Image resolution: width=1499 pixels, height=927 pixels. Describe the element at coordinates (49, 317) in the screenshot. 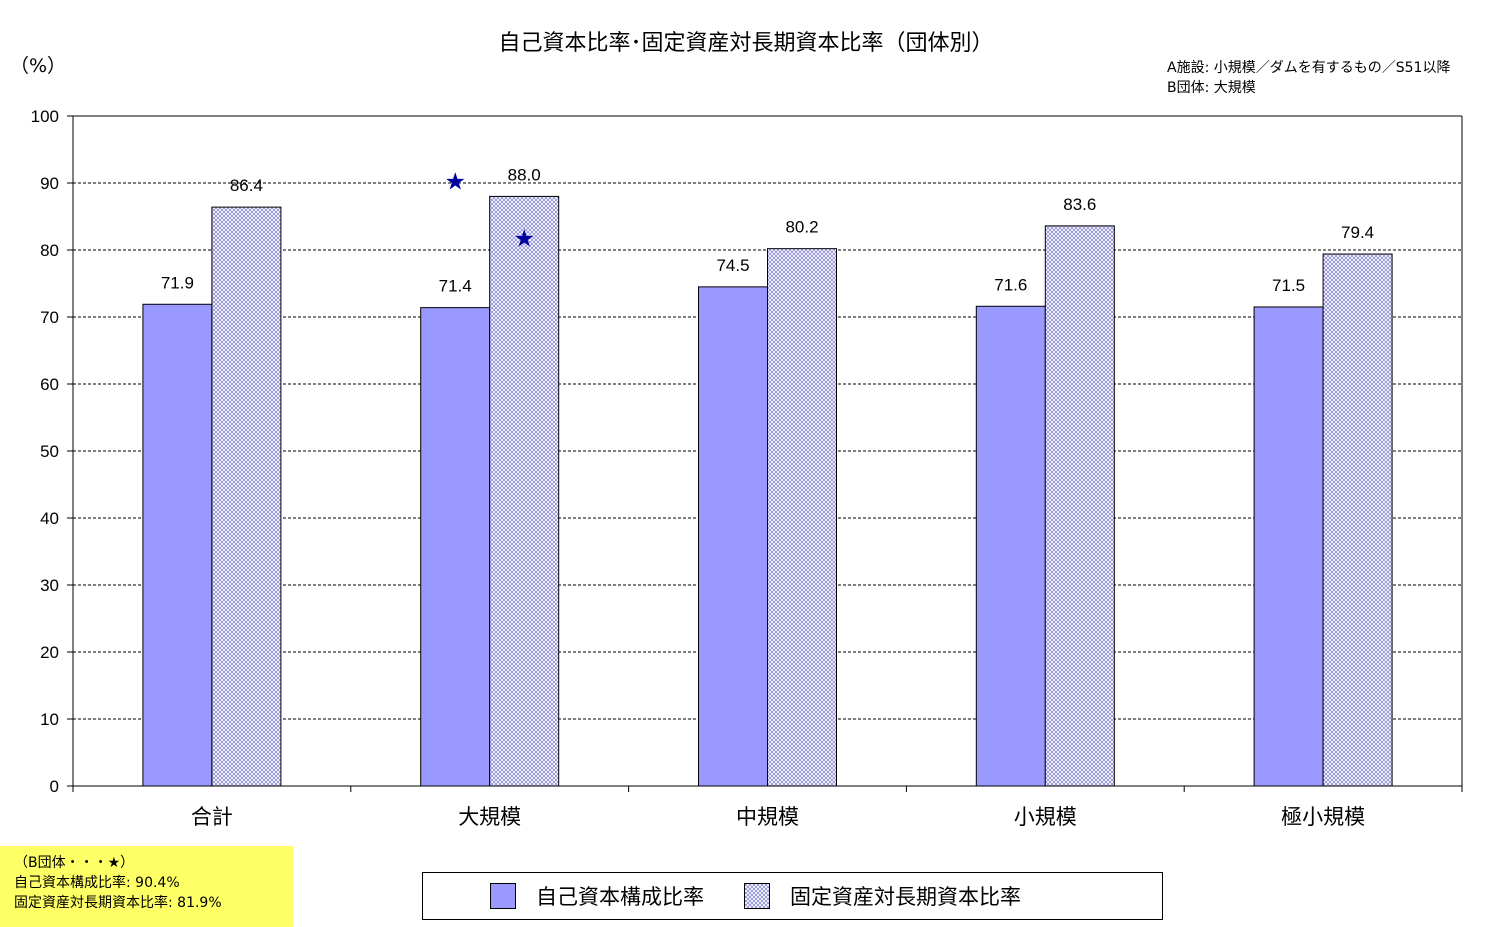

I see `y-tick-label: 70` at that location.